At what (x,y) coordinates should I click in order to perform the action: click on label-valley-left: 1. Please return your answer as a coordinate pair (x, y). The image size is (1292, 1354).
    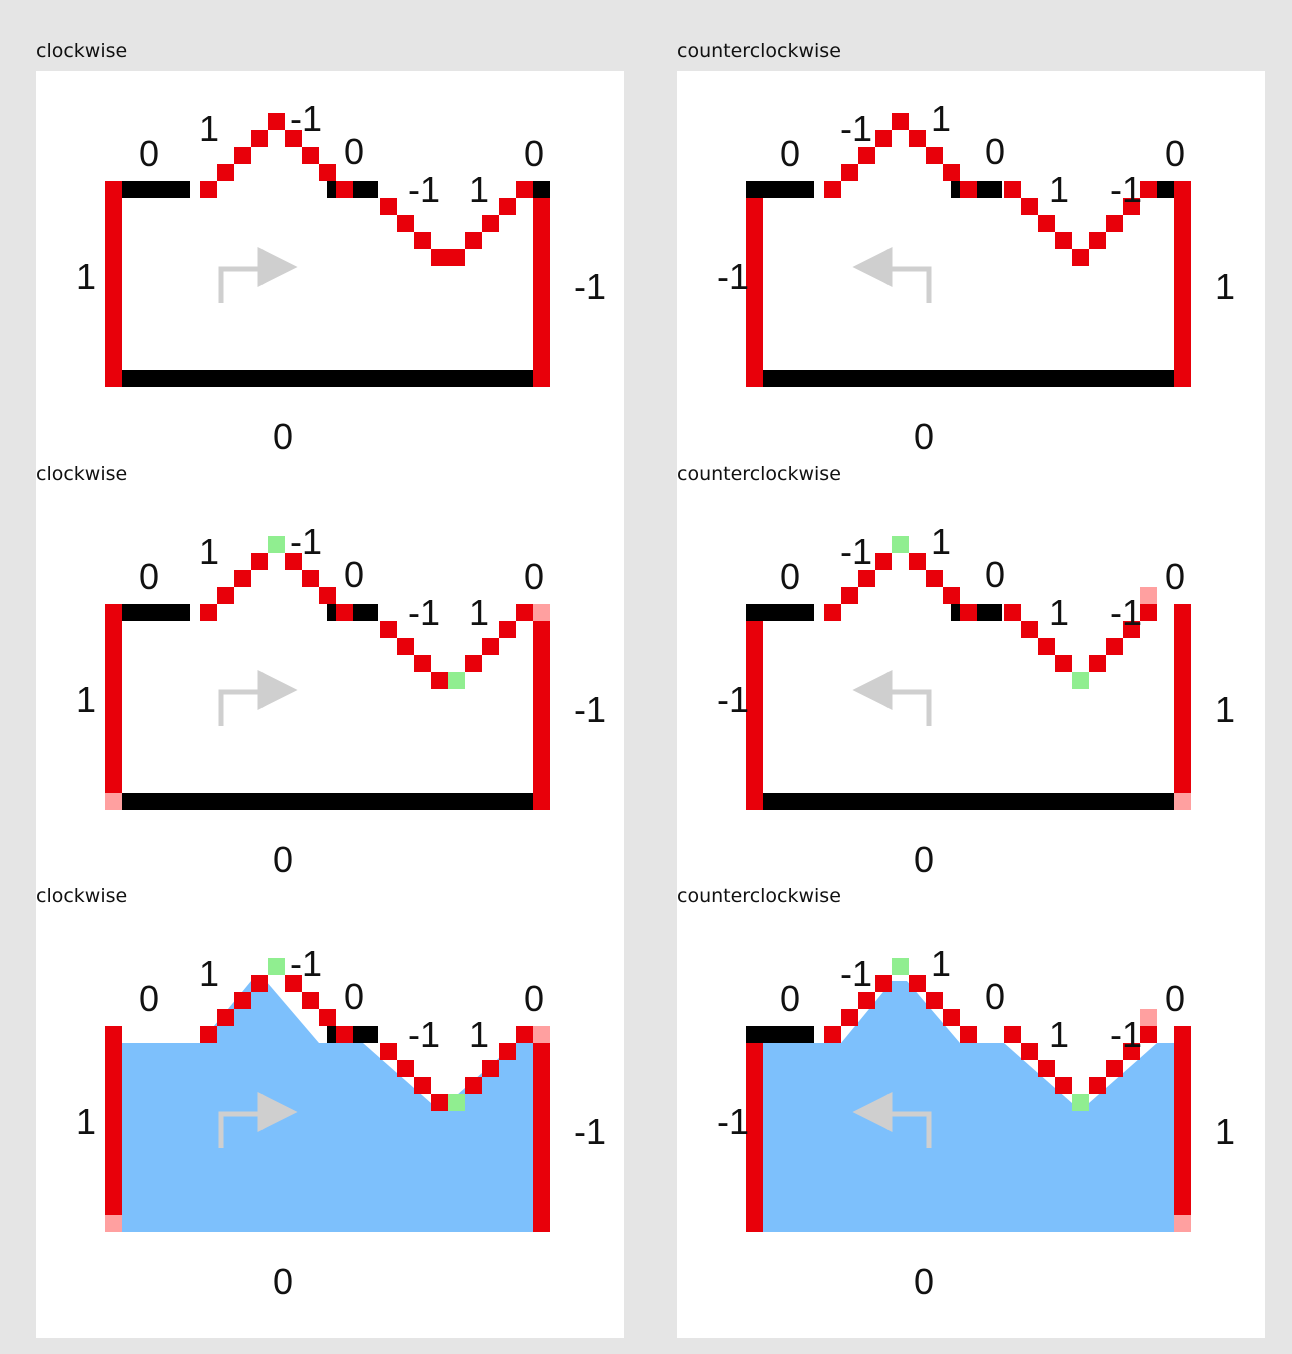
    Looking at the image, I should click on (1059, 612).